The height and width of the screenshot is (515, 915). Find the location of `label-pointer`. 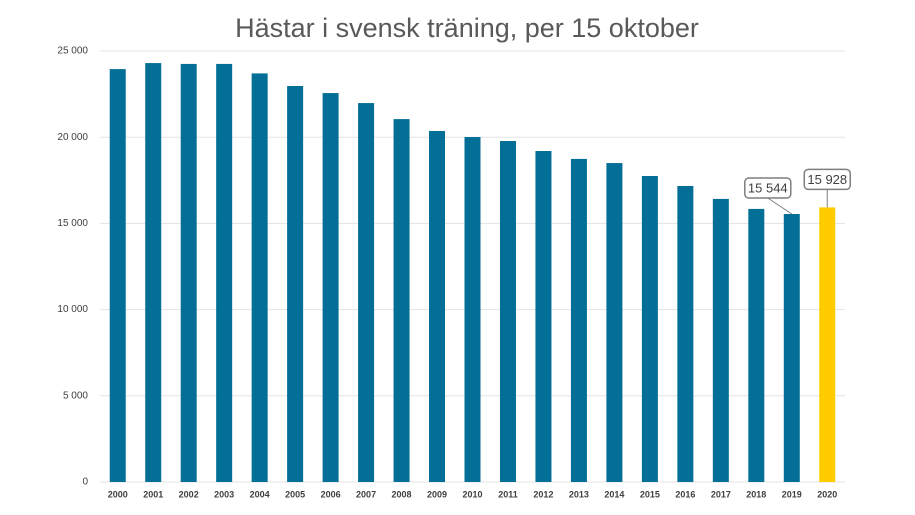

label-pointer is located at coordinates (780, 206).